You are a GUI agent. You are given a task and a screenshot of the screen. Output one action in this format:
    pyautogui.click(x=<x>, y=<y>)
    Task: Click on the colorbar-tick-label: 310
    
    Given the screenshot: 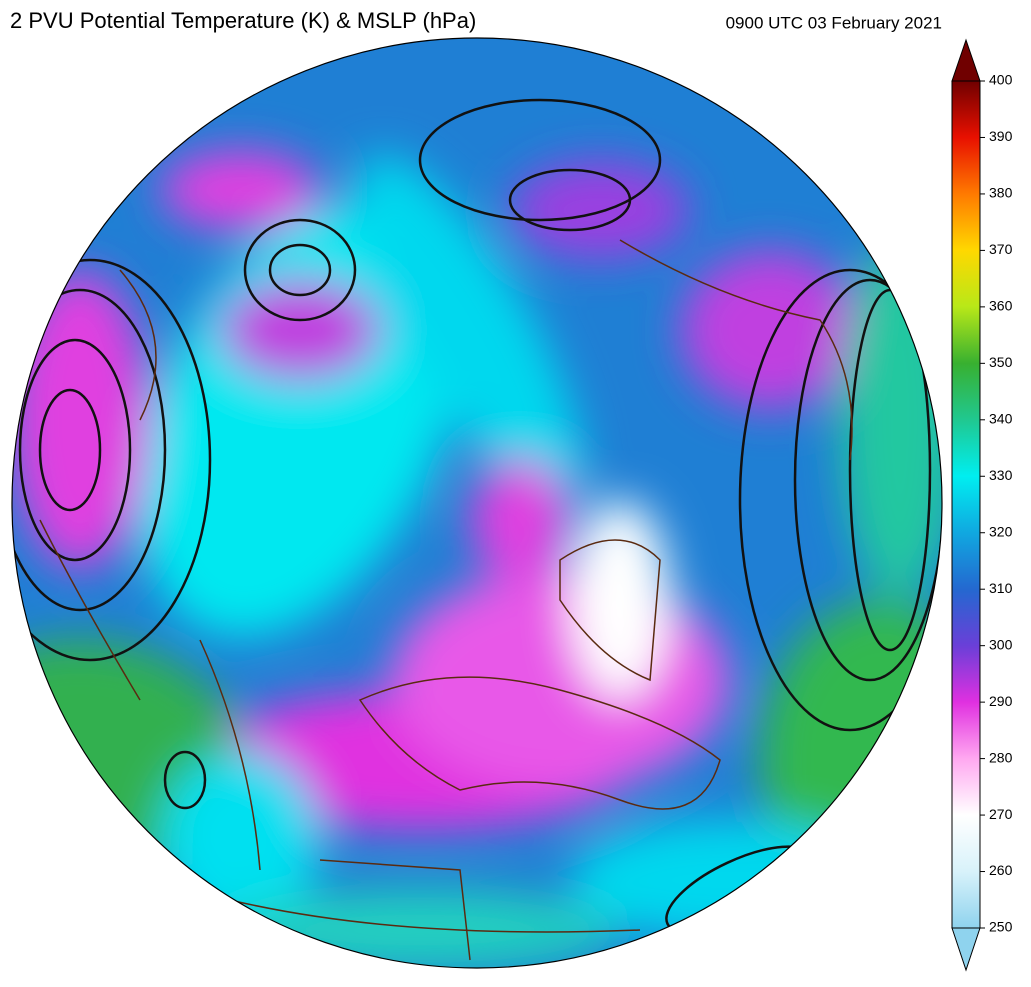 What is the action you would take?
    pyautogui.click(x=1001, y=588)
    